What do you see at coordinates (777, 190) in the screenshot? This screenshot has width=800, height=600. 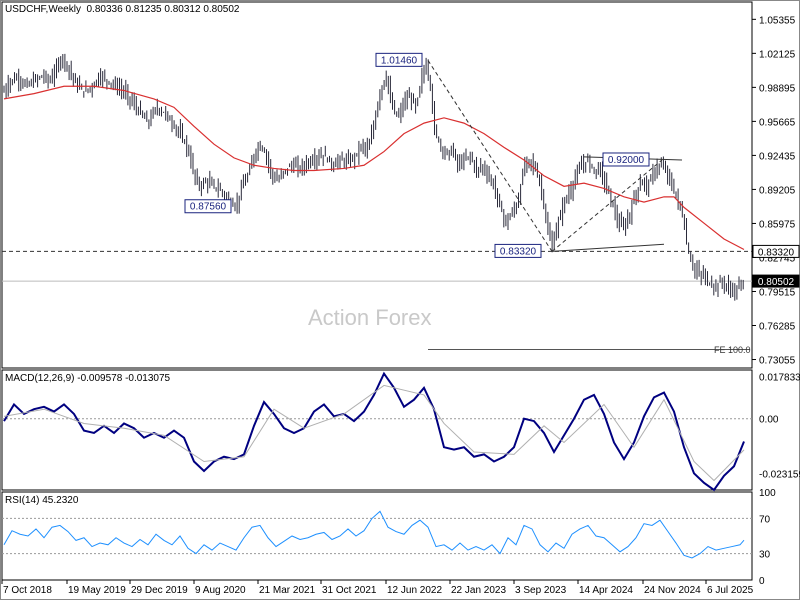 I see `price-ytick-label: 0.89205` at bounding box center [777, 190].